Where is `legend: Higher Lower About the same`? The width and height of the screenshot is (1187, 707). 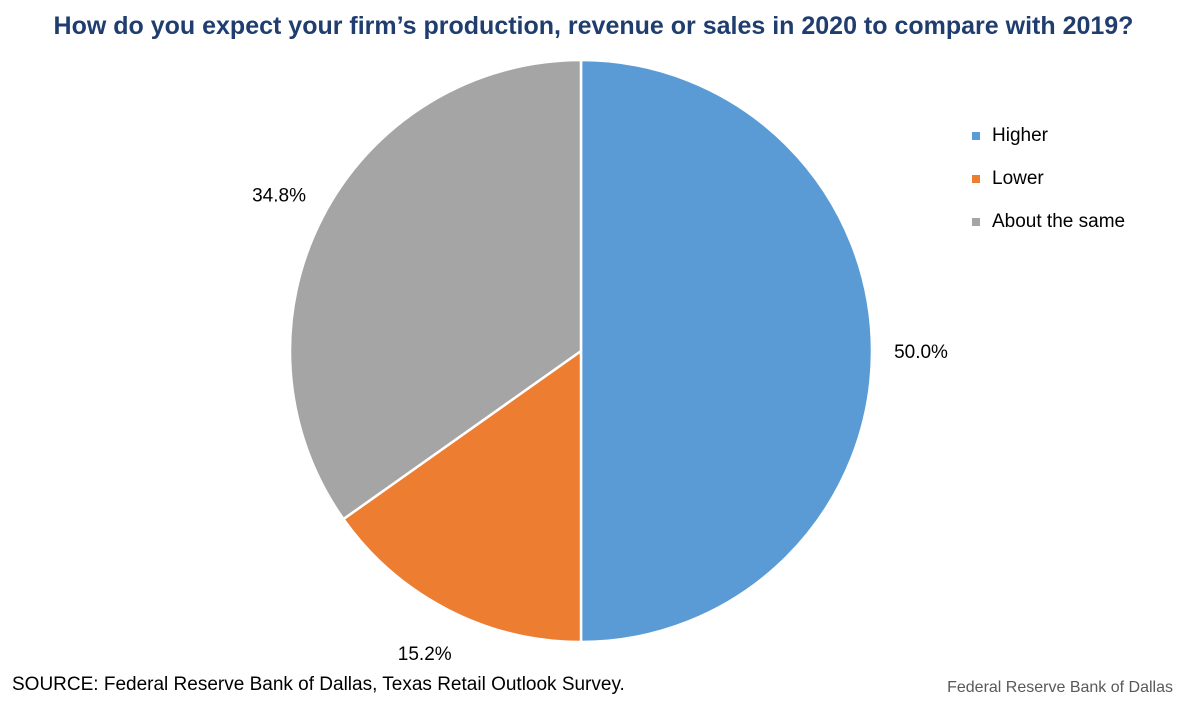 legend: Higher Lower About the same is located at coordinates (1048, 178).